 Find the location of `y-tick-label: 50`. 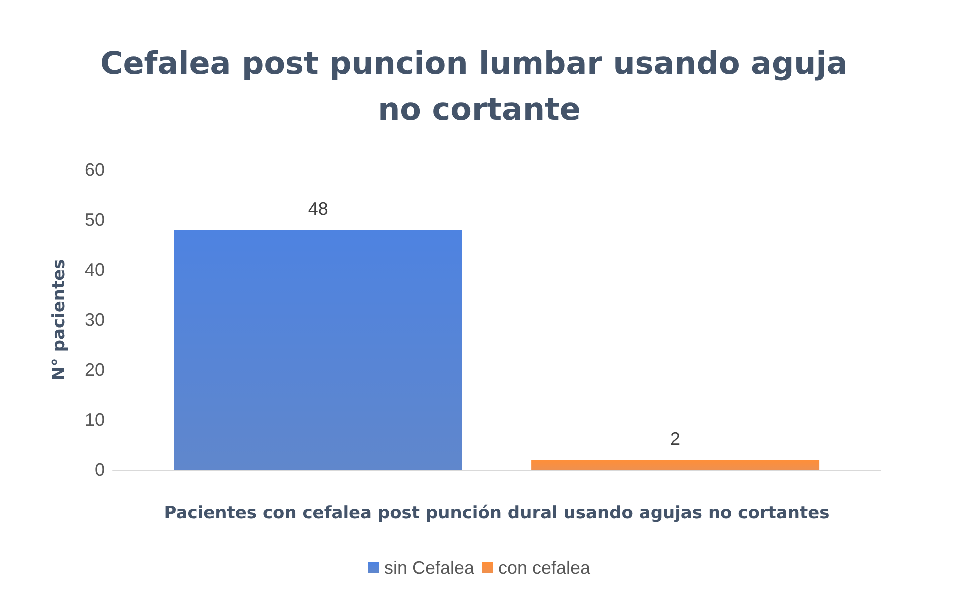

y-tick-label: 50 is located at coordinates (94, 220).